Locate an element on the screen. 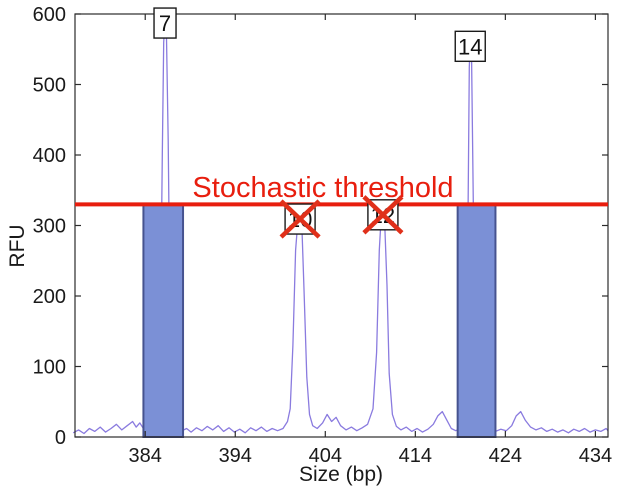 The image size is (623, 499). x-tick-label: 414 is located at coordinates (415, 456).